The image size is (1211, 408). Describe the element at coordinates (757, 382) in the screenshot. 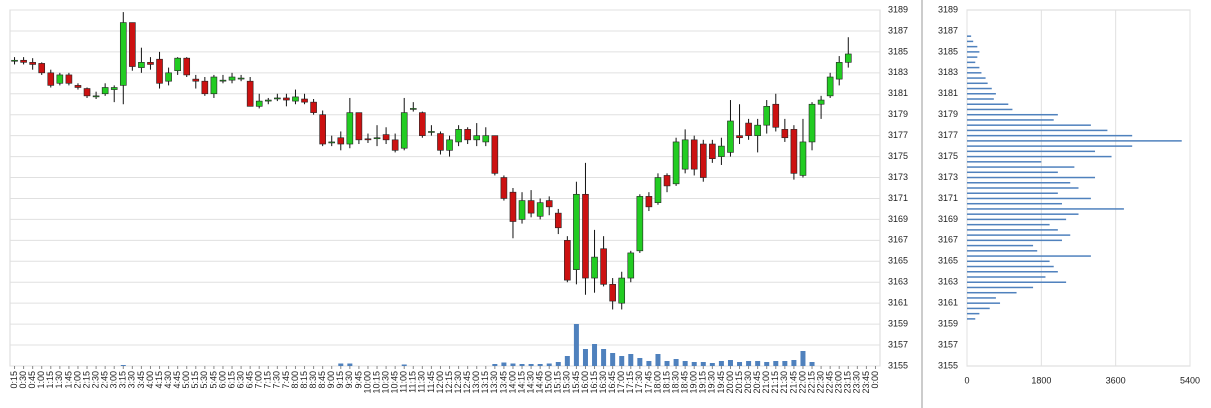

I see `x-tick-label: 20:45` at that location.